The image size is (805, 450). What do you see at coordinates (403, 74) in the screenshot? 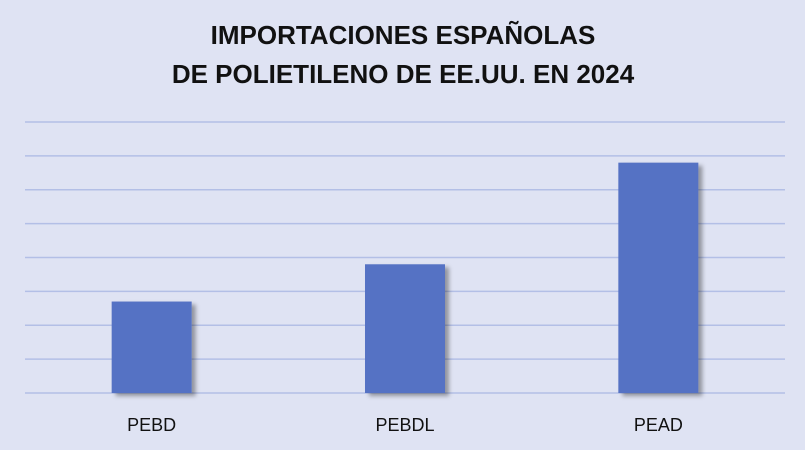
I see `chart-title: DE POLIETILENO DE EE.UU. EN 2024` at bounding box center [403, 74].